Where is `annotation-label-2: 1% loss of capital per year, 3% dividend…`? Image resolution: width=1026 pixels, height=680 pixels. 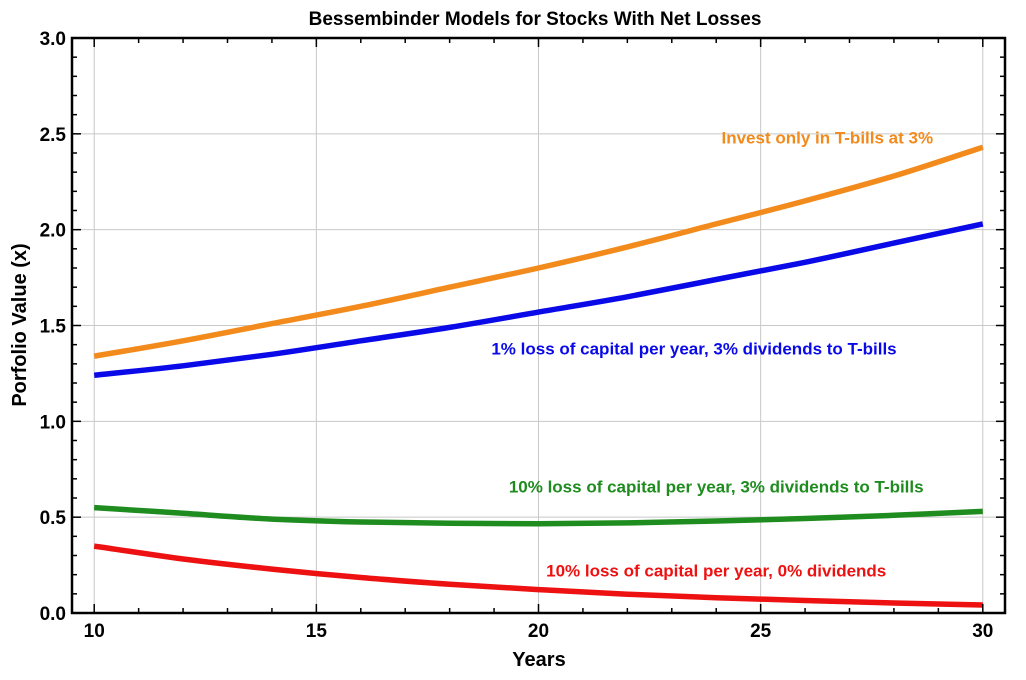
annotation-label-2: 1% loss of capital per year, 3% dividend… is located at coordinates (693, 348).